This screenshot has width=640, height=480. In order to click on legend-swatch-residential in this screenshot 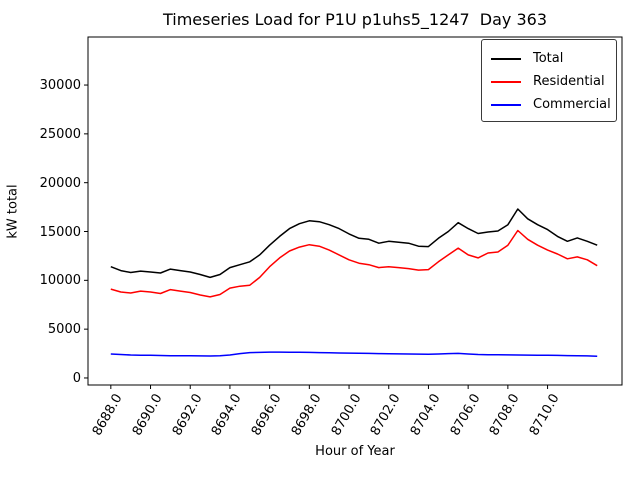, I will do `click(506, 81)`.